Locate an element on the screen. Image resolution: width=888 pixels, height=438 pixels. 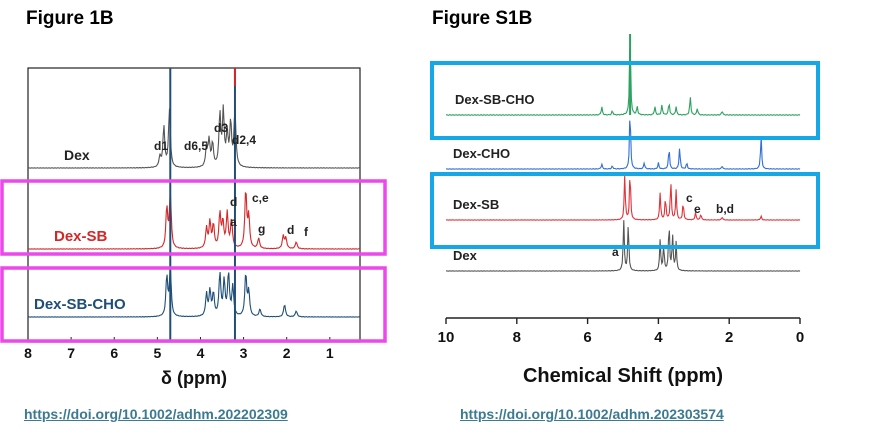
left-x-tick-label: 2 is located at coordinates (287, 353).